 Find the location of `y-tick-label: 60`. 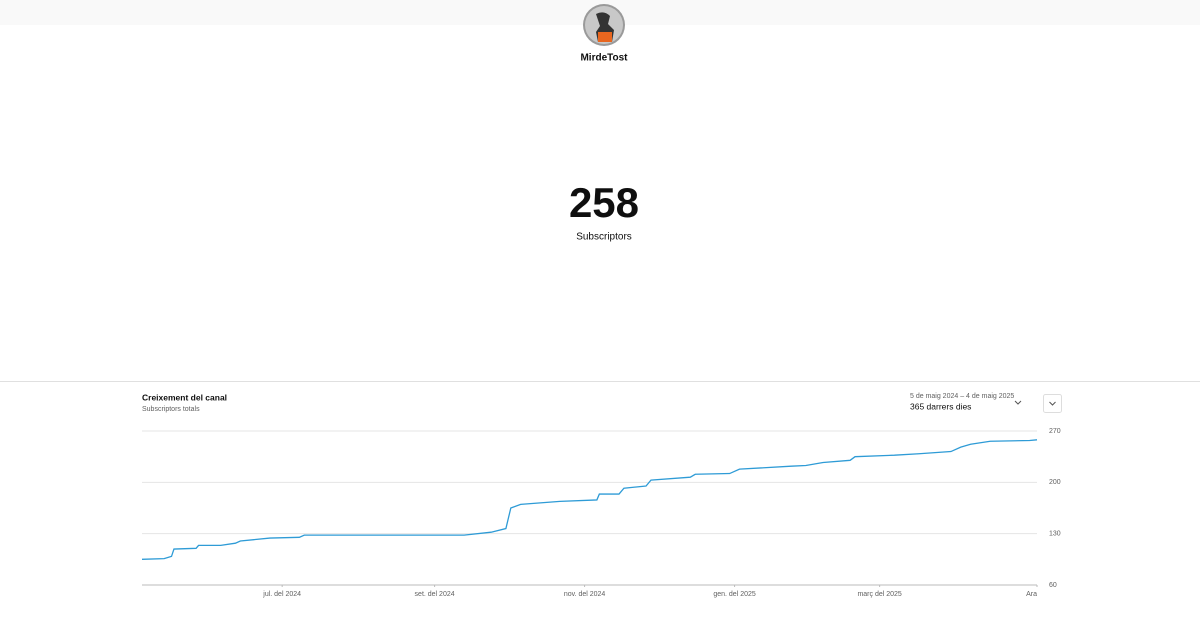

y-tick-label: 60 is located at coordinates (1053, 585).